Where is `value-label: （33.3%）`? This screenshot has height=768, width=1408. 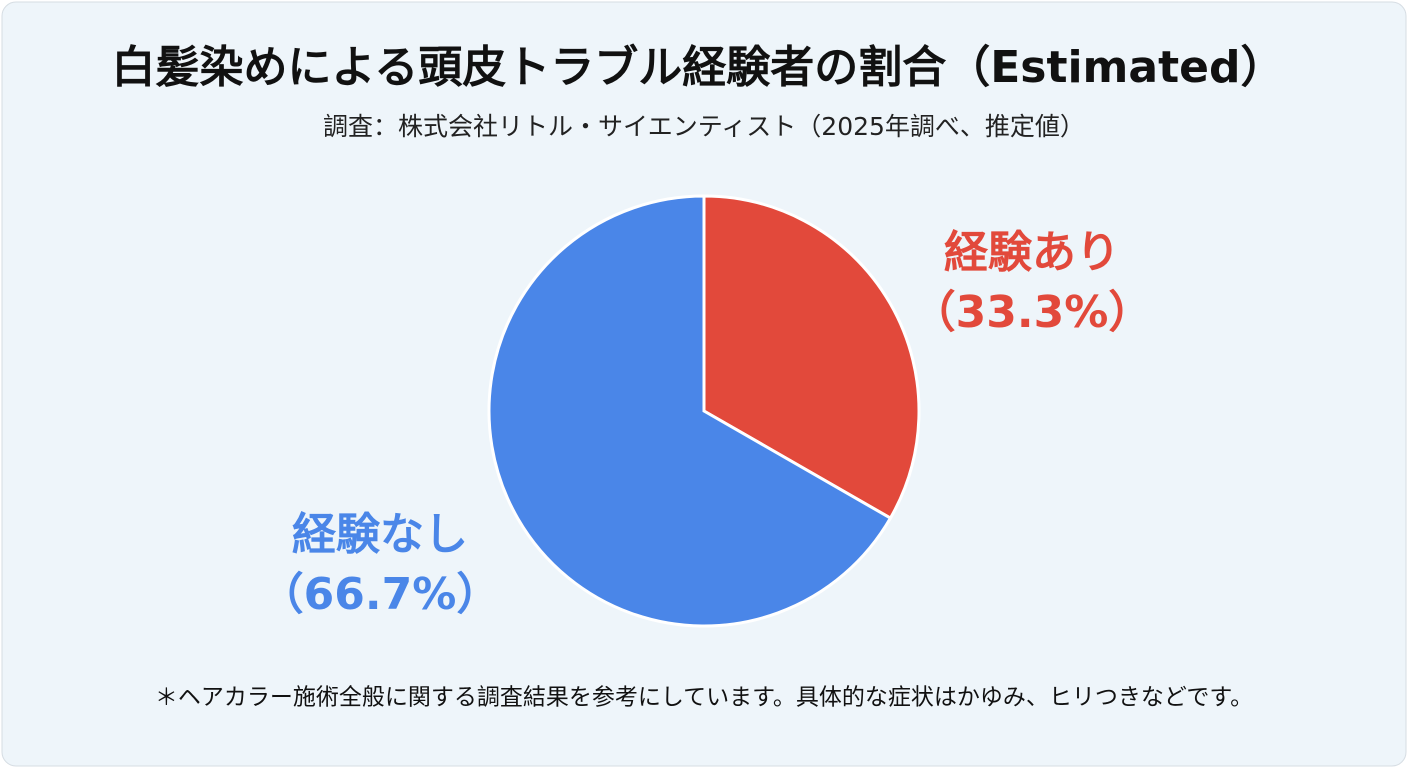
value-label: （33.3%） is located at coordinates (1032, 312).